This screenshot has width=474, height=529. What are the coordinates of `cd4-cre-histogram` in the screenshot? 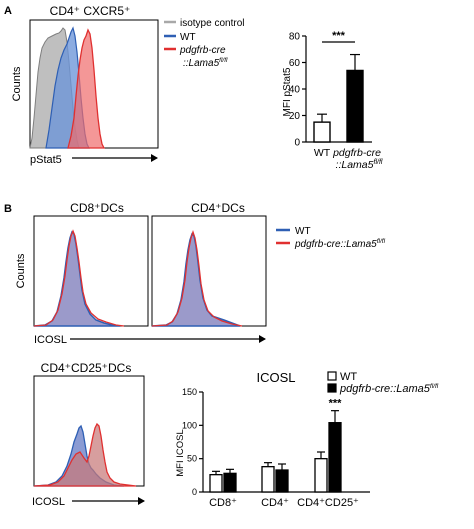 It's located at (197, 278).